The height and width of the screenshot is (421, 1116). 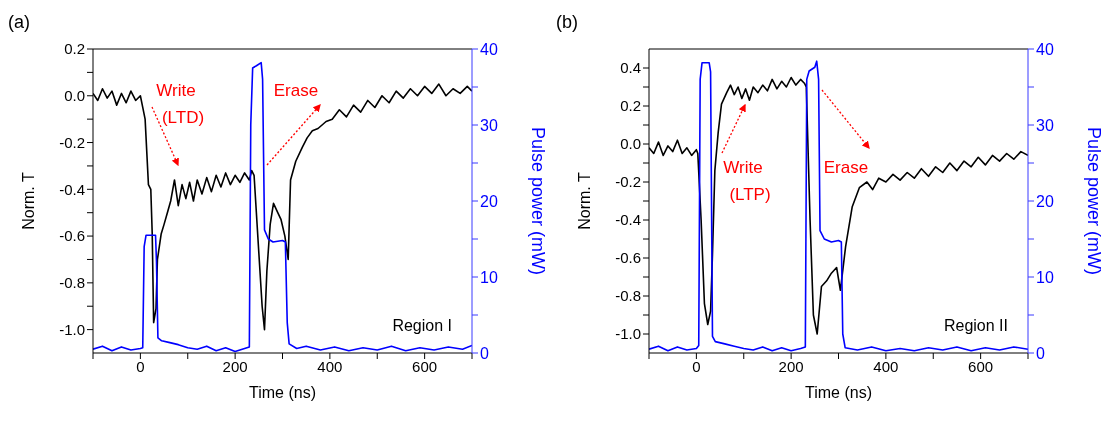 I want to click on chart-title: (a), so click(x=19, y=22).